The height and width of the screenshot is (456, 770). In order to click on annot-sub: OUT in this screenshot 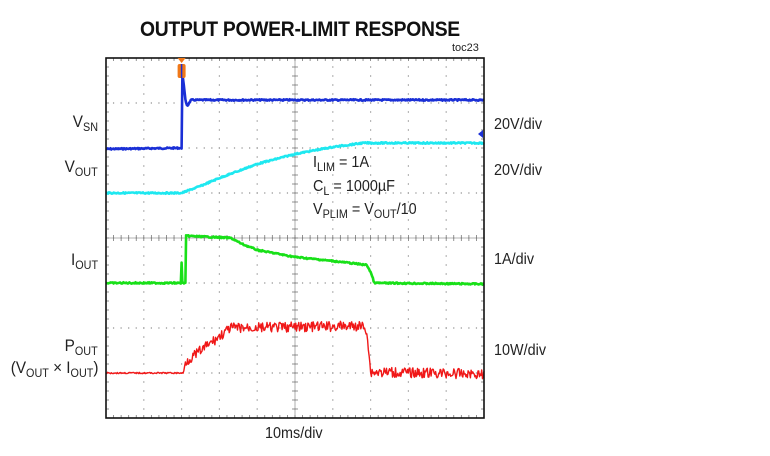, I will do `click(385, 214)`.